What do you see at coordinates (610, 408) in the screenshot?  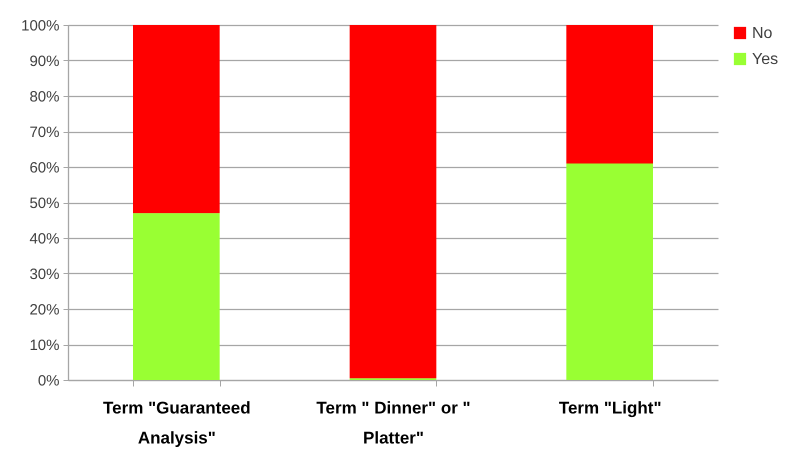 I see `x-tick-label: Term "Light"` at bounding box center [610, 408].